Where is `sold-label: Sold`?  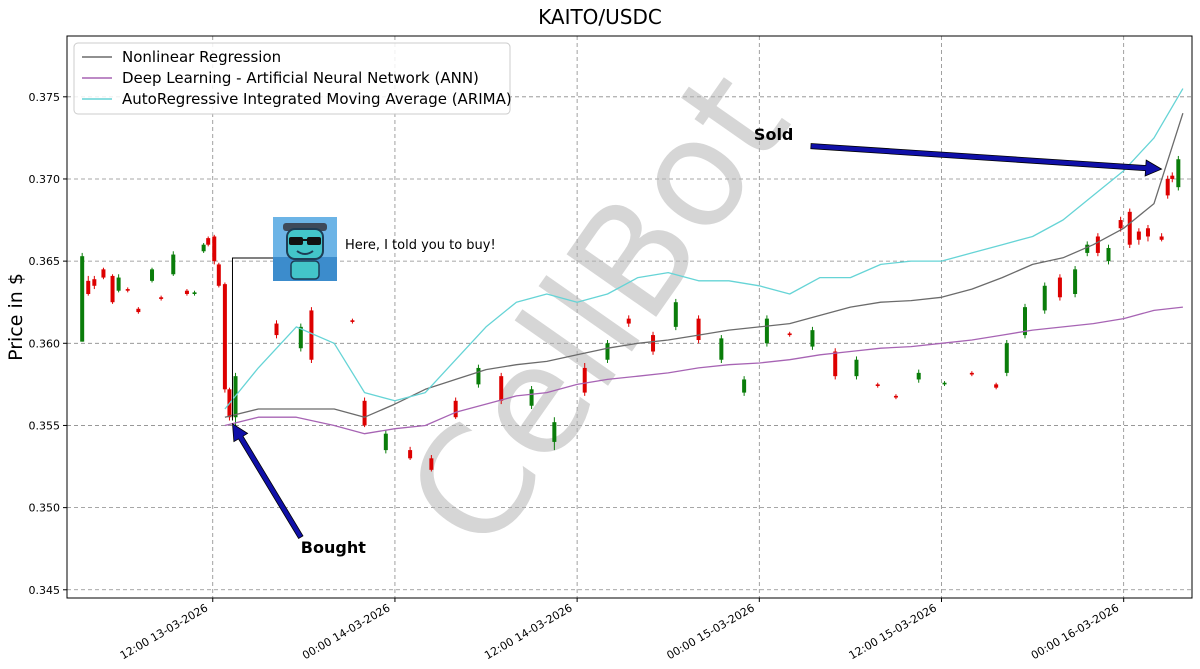 sold-label: Sold is located at coordinates (773, 134).